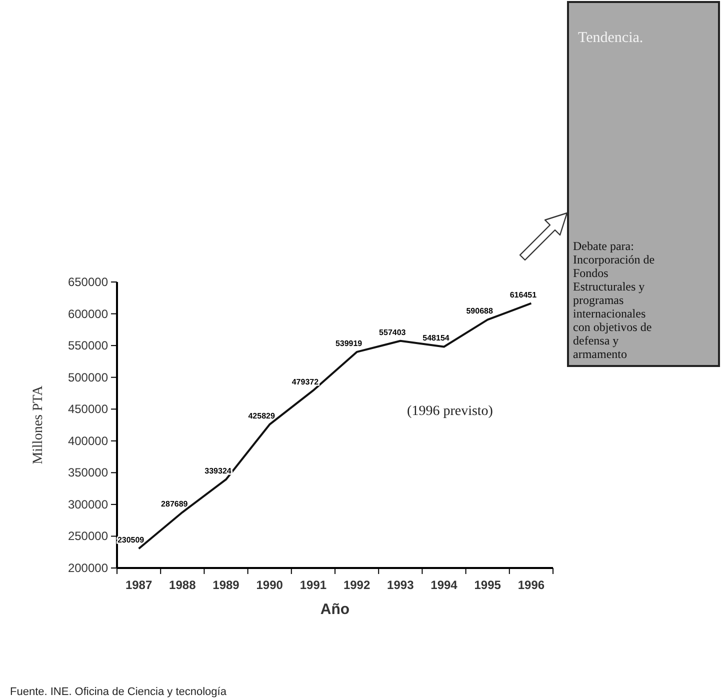 The image size is (721, 699). I want to click on x-tick-label: 1991, so click(313, 585).